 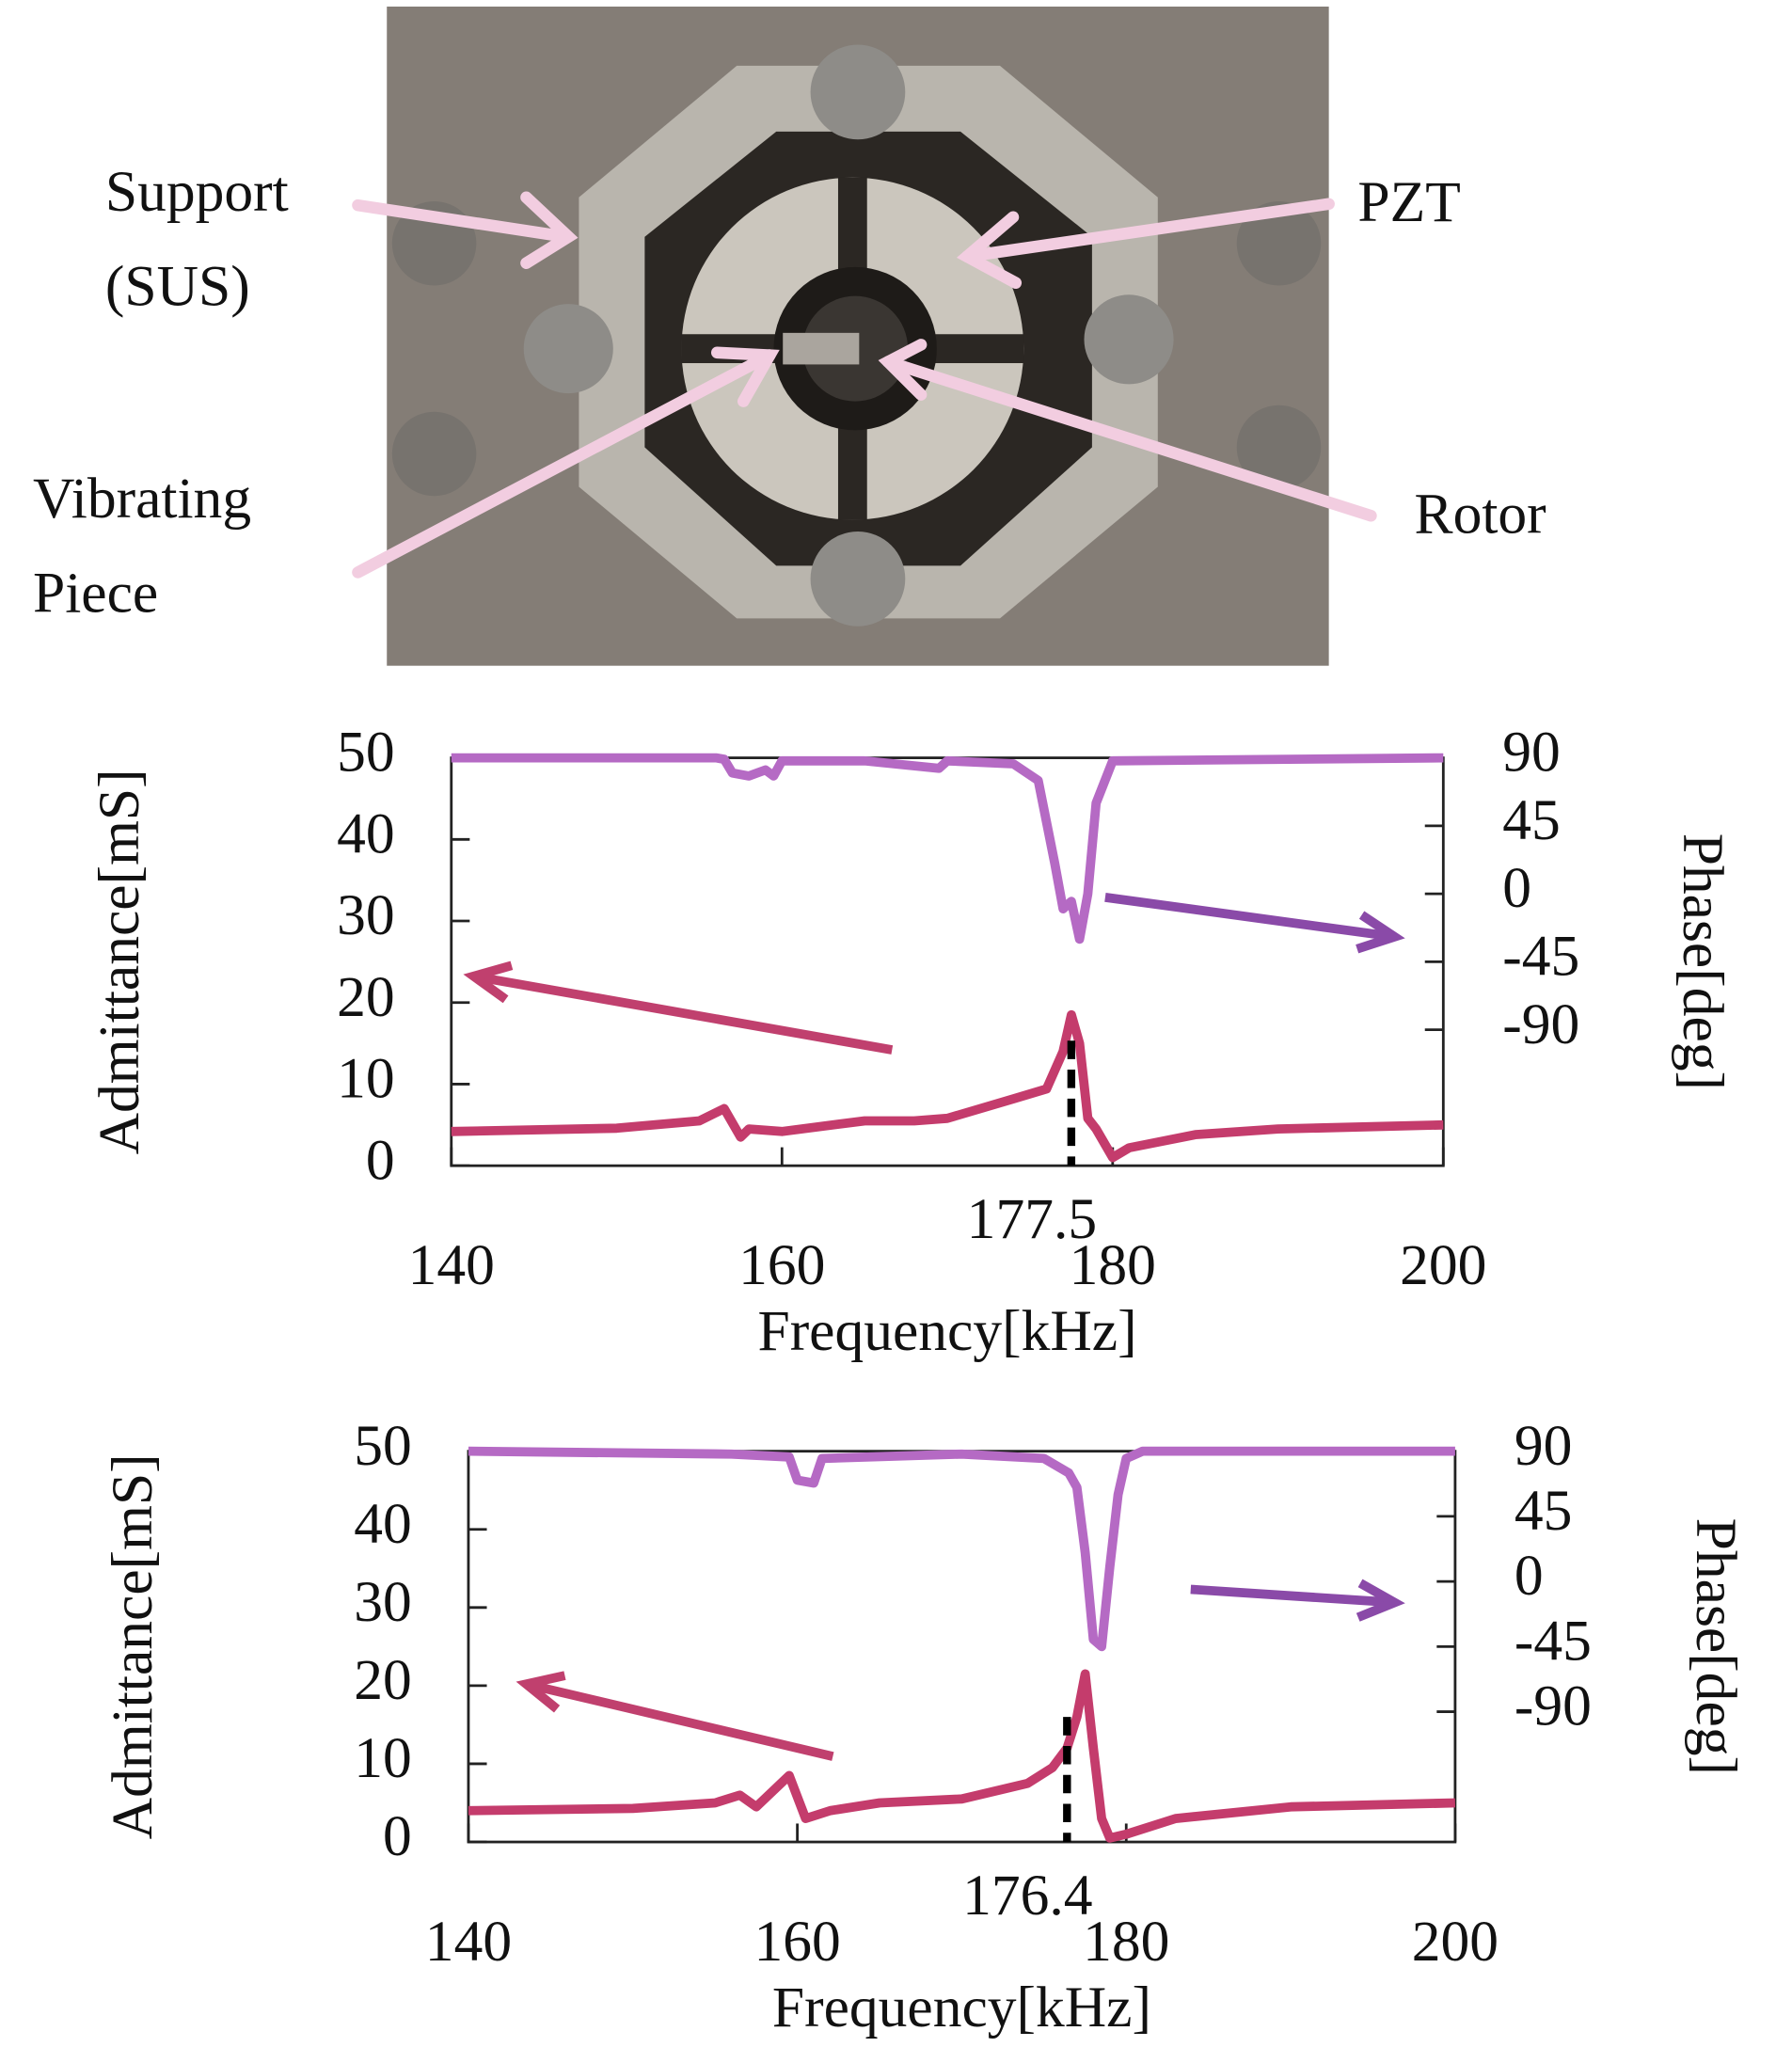 I want to click on resonance-label: 176.4, so click(x=1027, y=1896).